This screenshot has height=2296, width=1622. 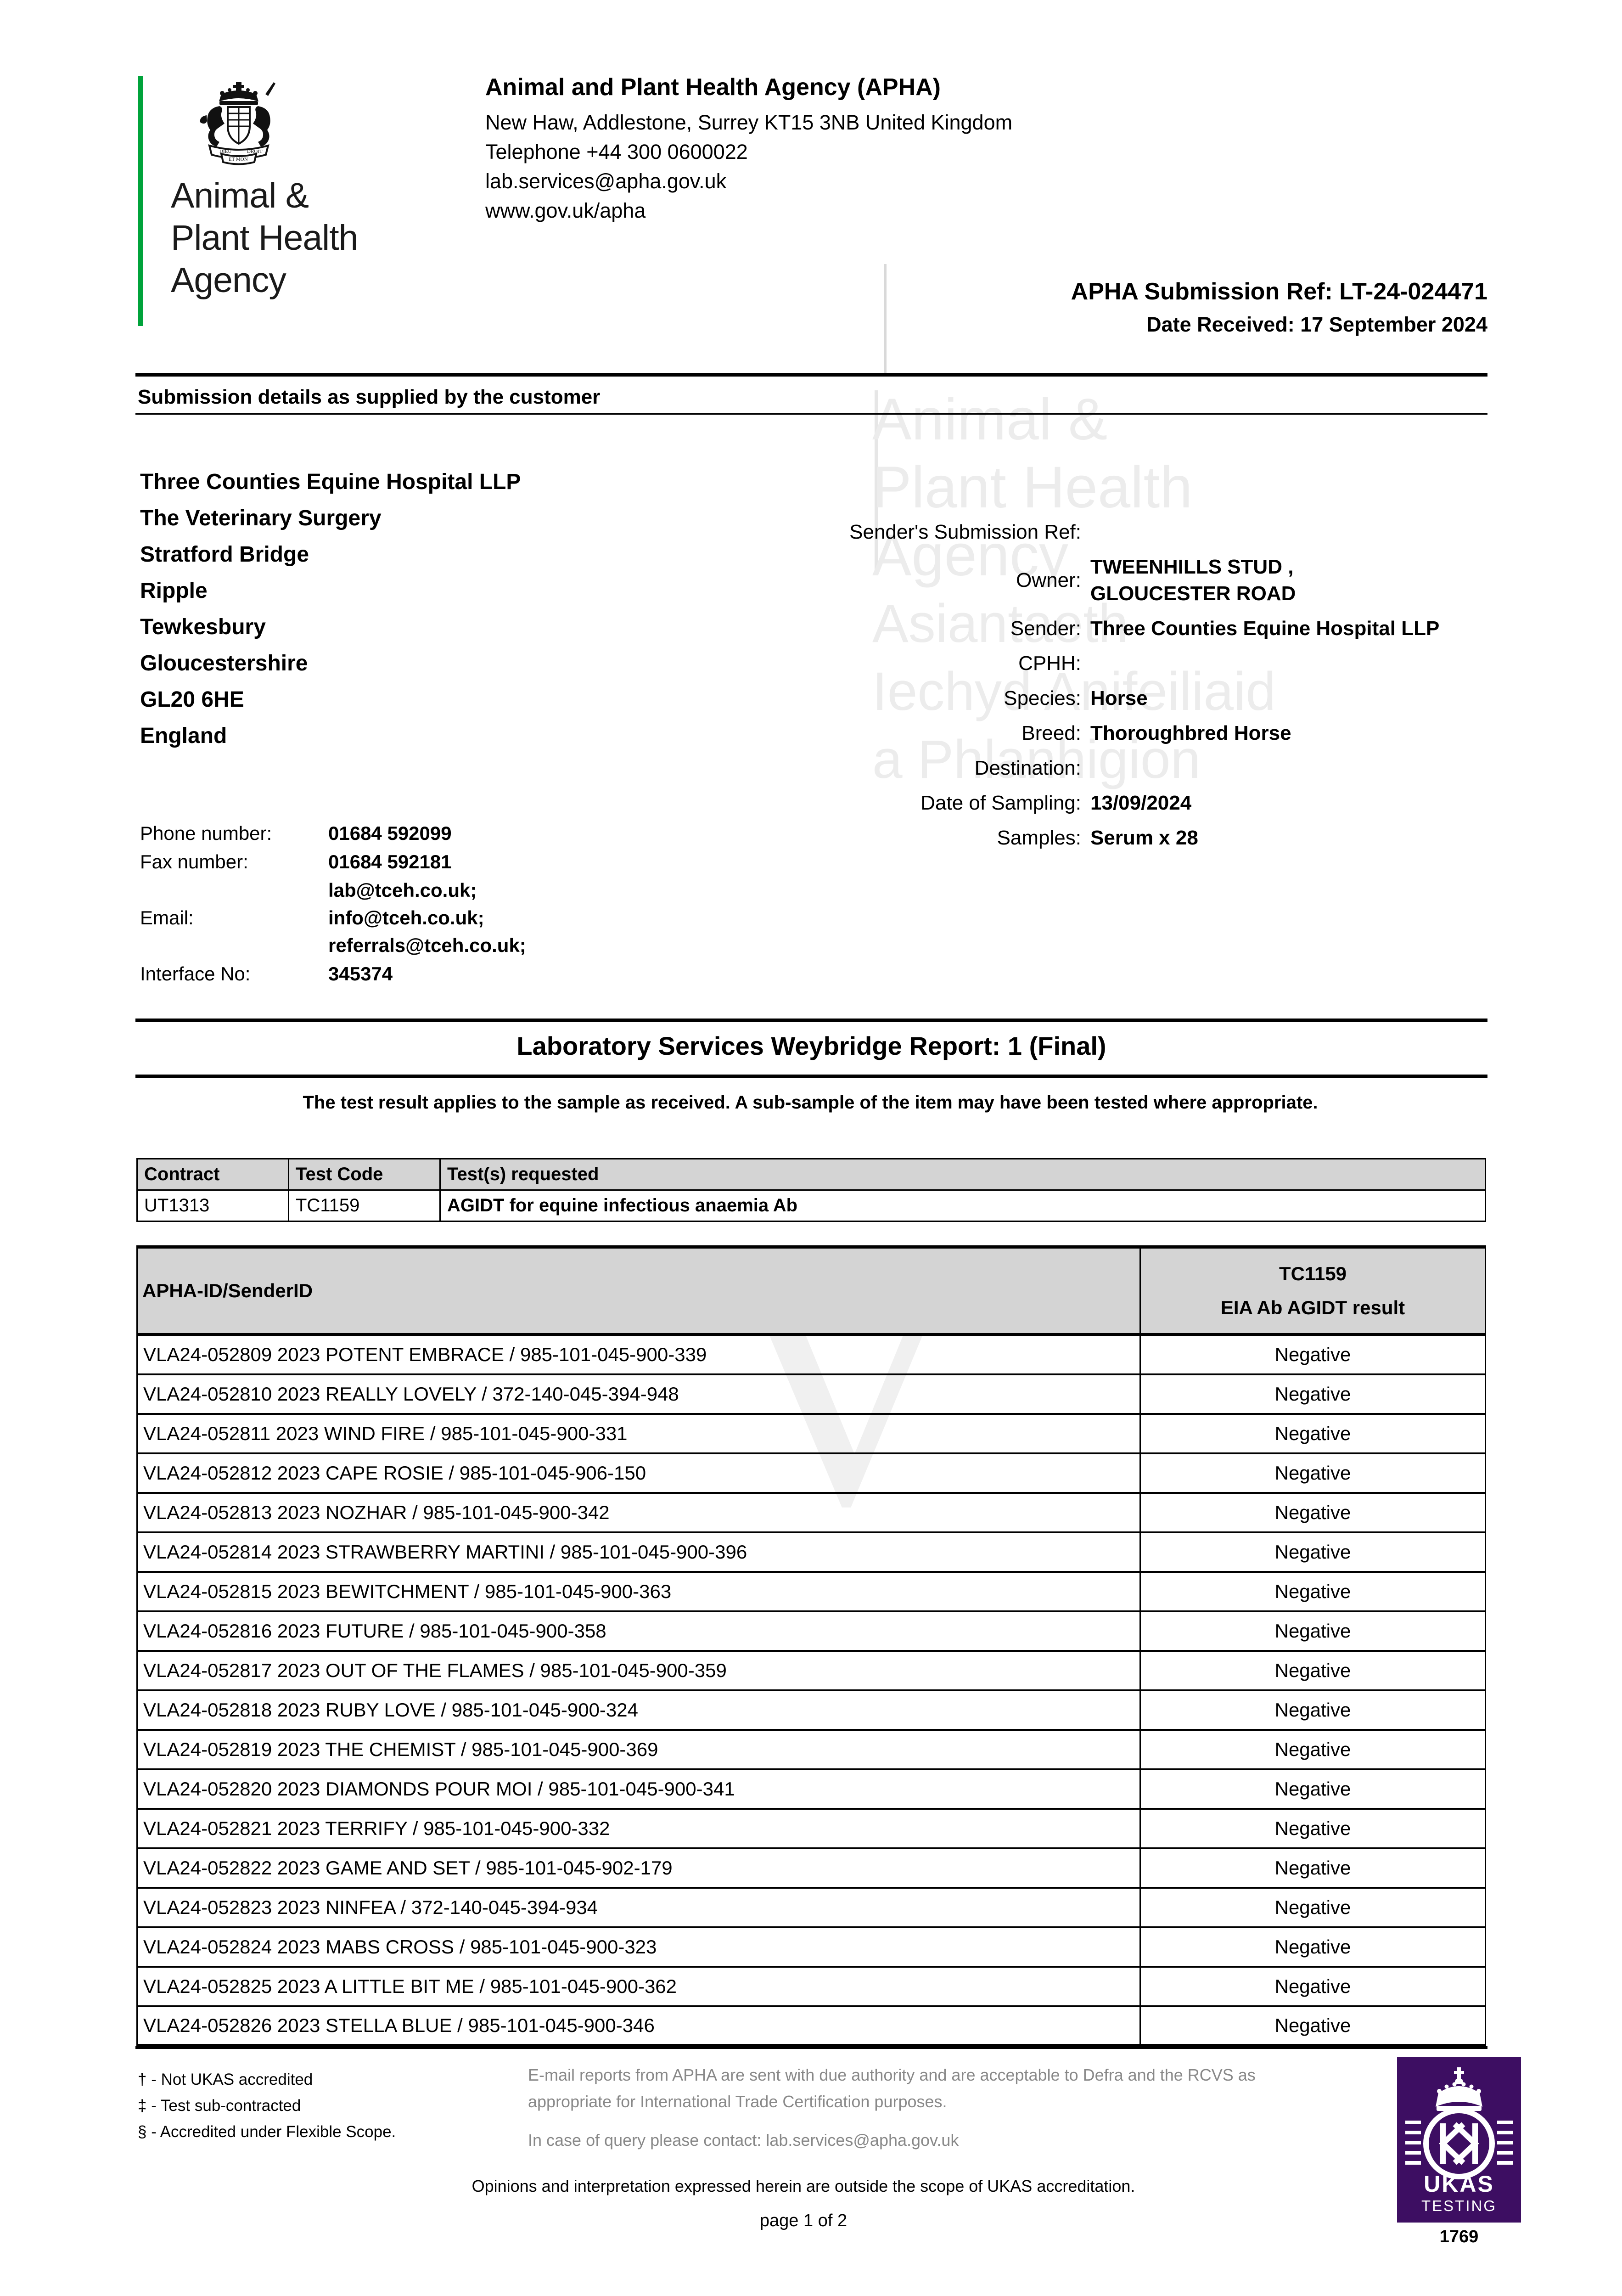 I want to click on field-destination: Destination:, so click(x=1146, y=768).